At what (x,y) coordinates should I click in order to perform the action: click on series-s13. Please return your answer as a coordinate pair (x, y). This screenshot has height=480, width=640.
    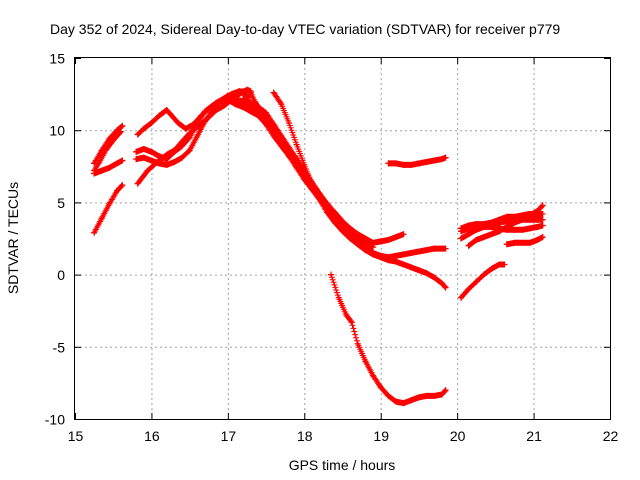
    Looking at the image, I should click on (388, 339).